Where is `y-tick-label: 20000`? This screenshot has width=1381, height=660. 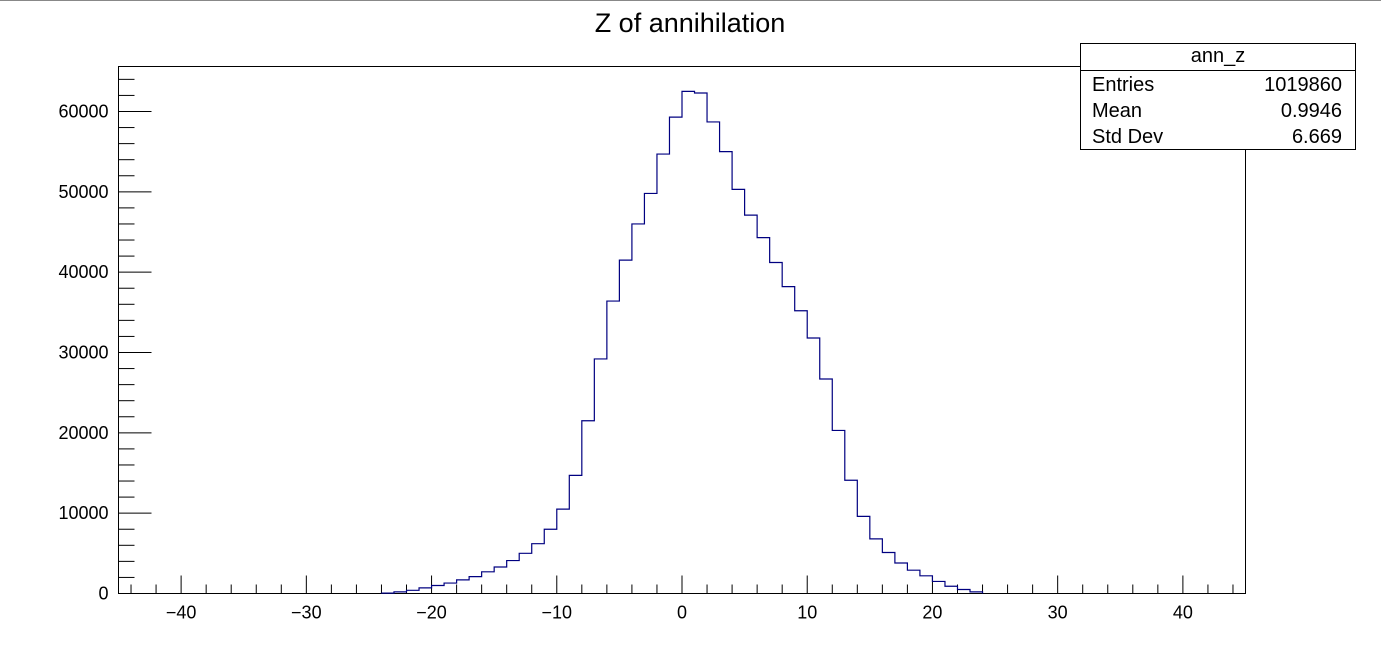
y-tick-label: 20000 is located at coordinates (83, 433).